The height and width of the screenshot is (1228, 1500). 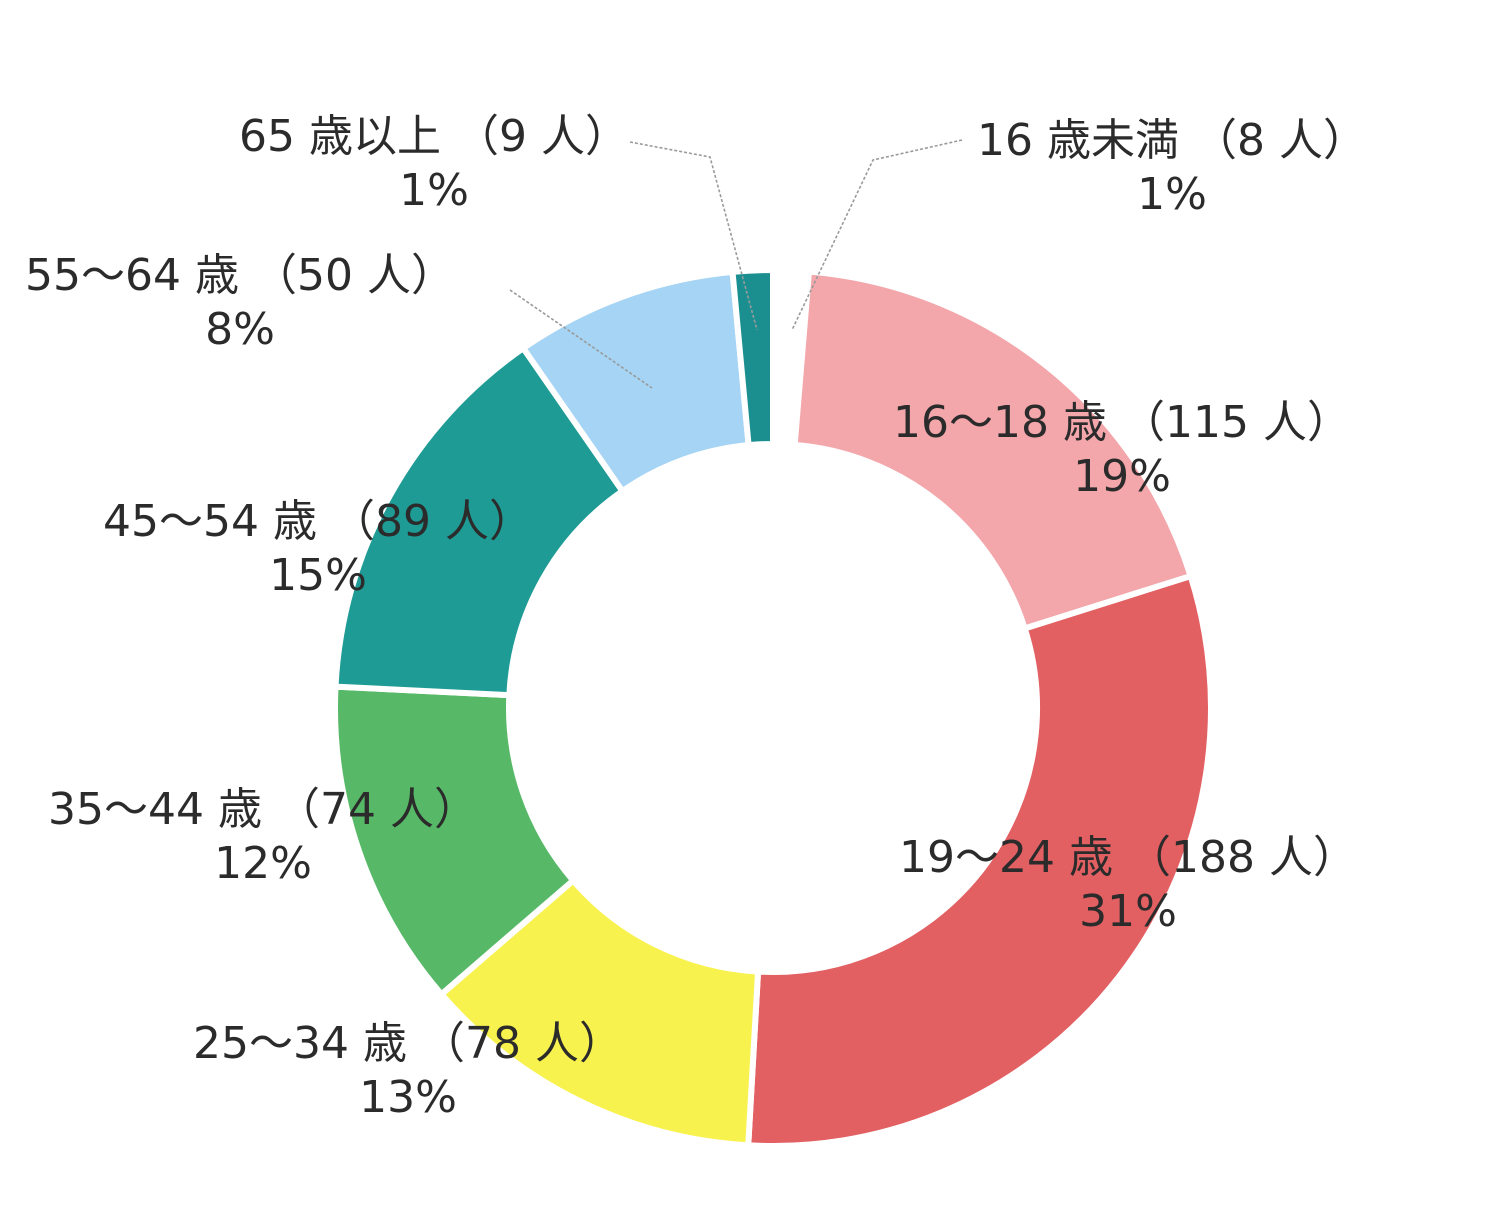 I want to click on slice-label-4: 35～44 歳 （74 人）12%, so click(x=263, y=836).